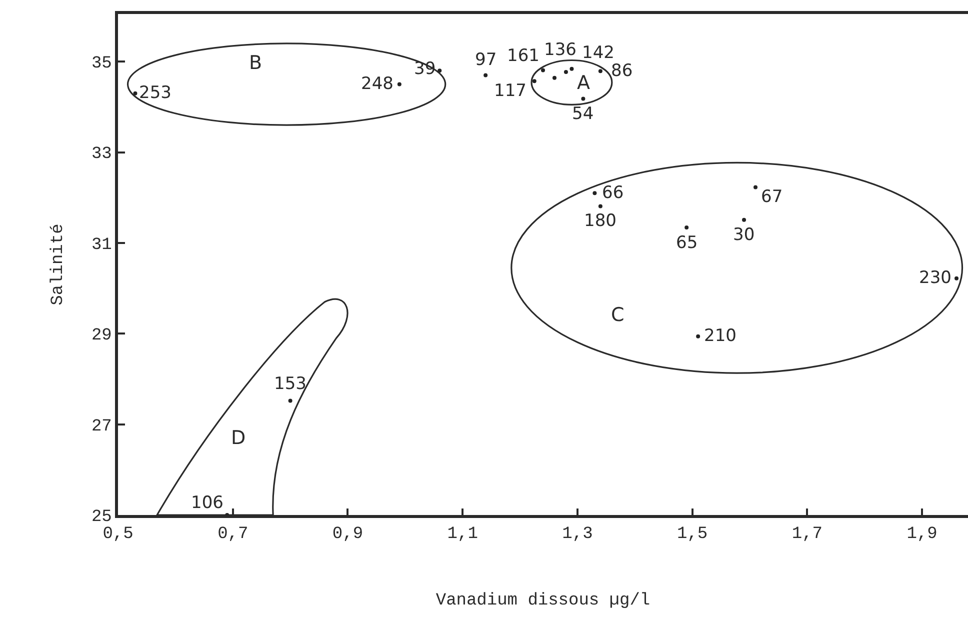 The width and height of the screenshot is (968, 629). What do you see at coordinates (101, 245) in the screenshot?
I see `y-tick-label: 31` at bounding box center [101, 245].